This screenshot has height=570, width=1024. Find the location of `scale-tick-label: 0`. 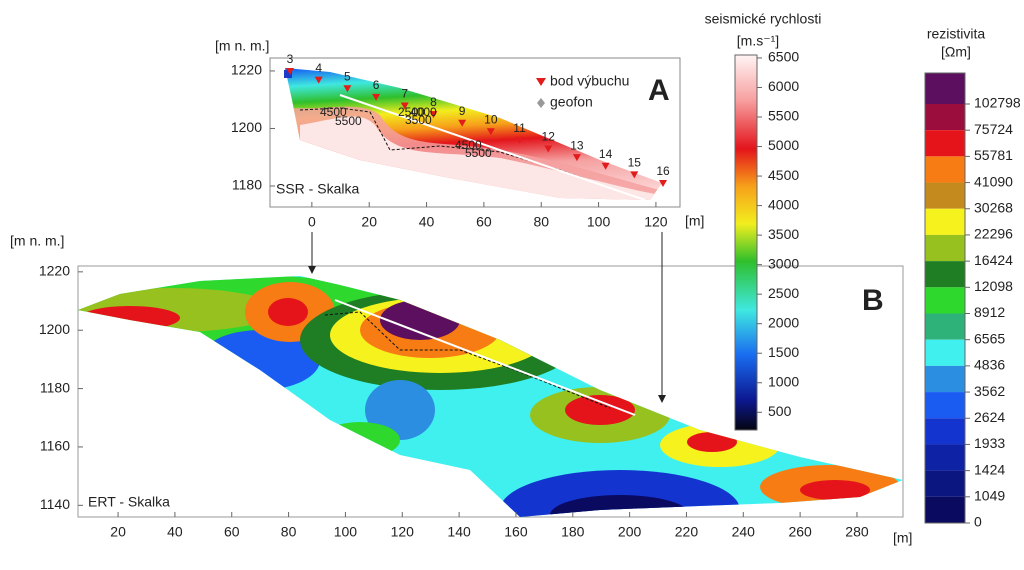

scale-tick-label: 0 is located at coordinates (978, 522).